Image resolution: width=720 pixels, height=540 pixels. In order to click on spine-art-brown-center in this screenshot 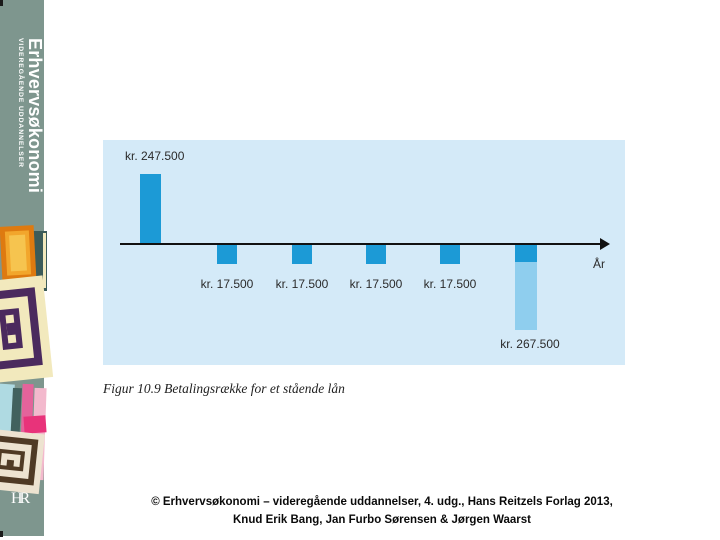, I will do `click(10, 464)`.